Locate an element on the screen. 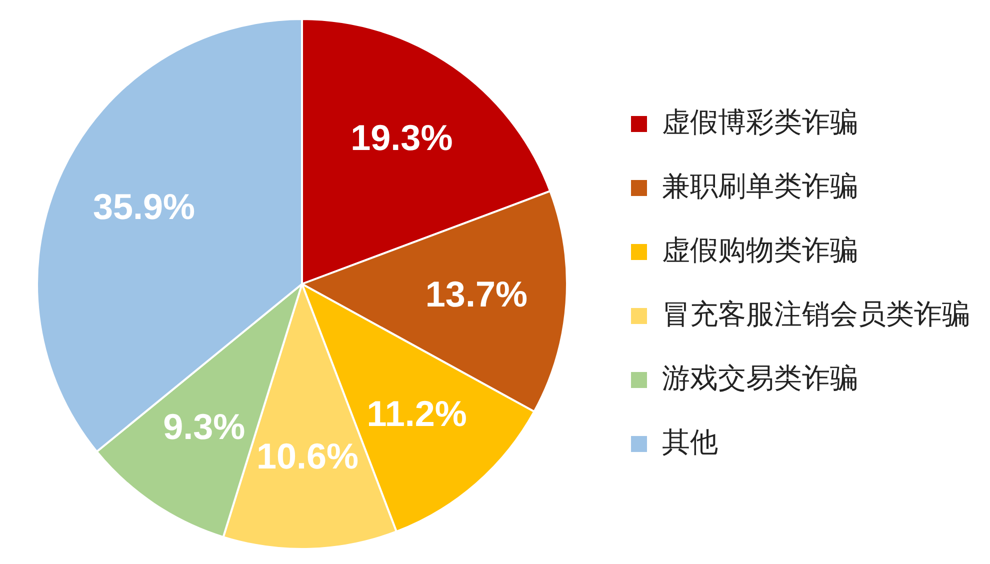 This screenshot has height=564, width=990. data-label: 35.9% is located at coordinates (144, 206).